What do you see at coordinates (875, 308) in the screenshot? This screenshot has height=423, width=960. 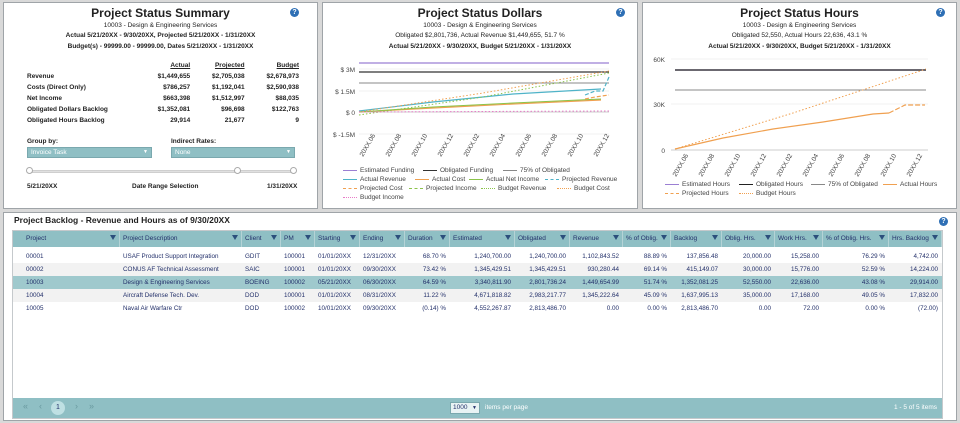 I see `cell-pct-oblig-hrs: 0.00 %` at bounding box center [875, 308].